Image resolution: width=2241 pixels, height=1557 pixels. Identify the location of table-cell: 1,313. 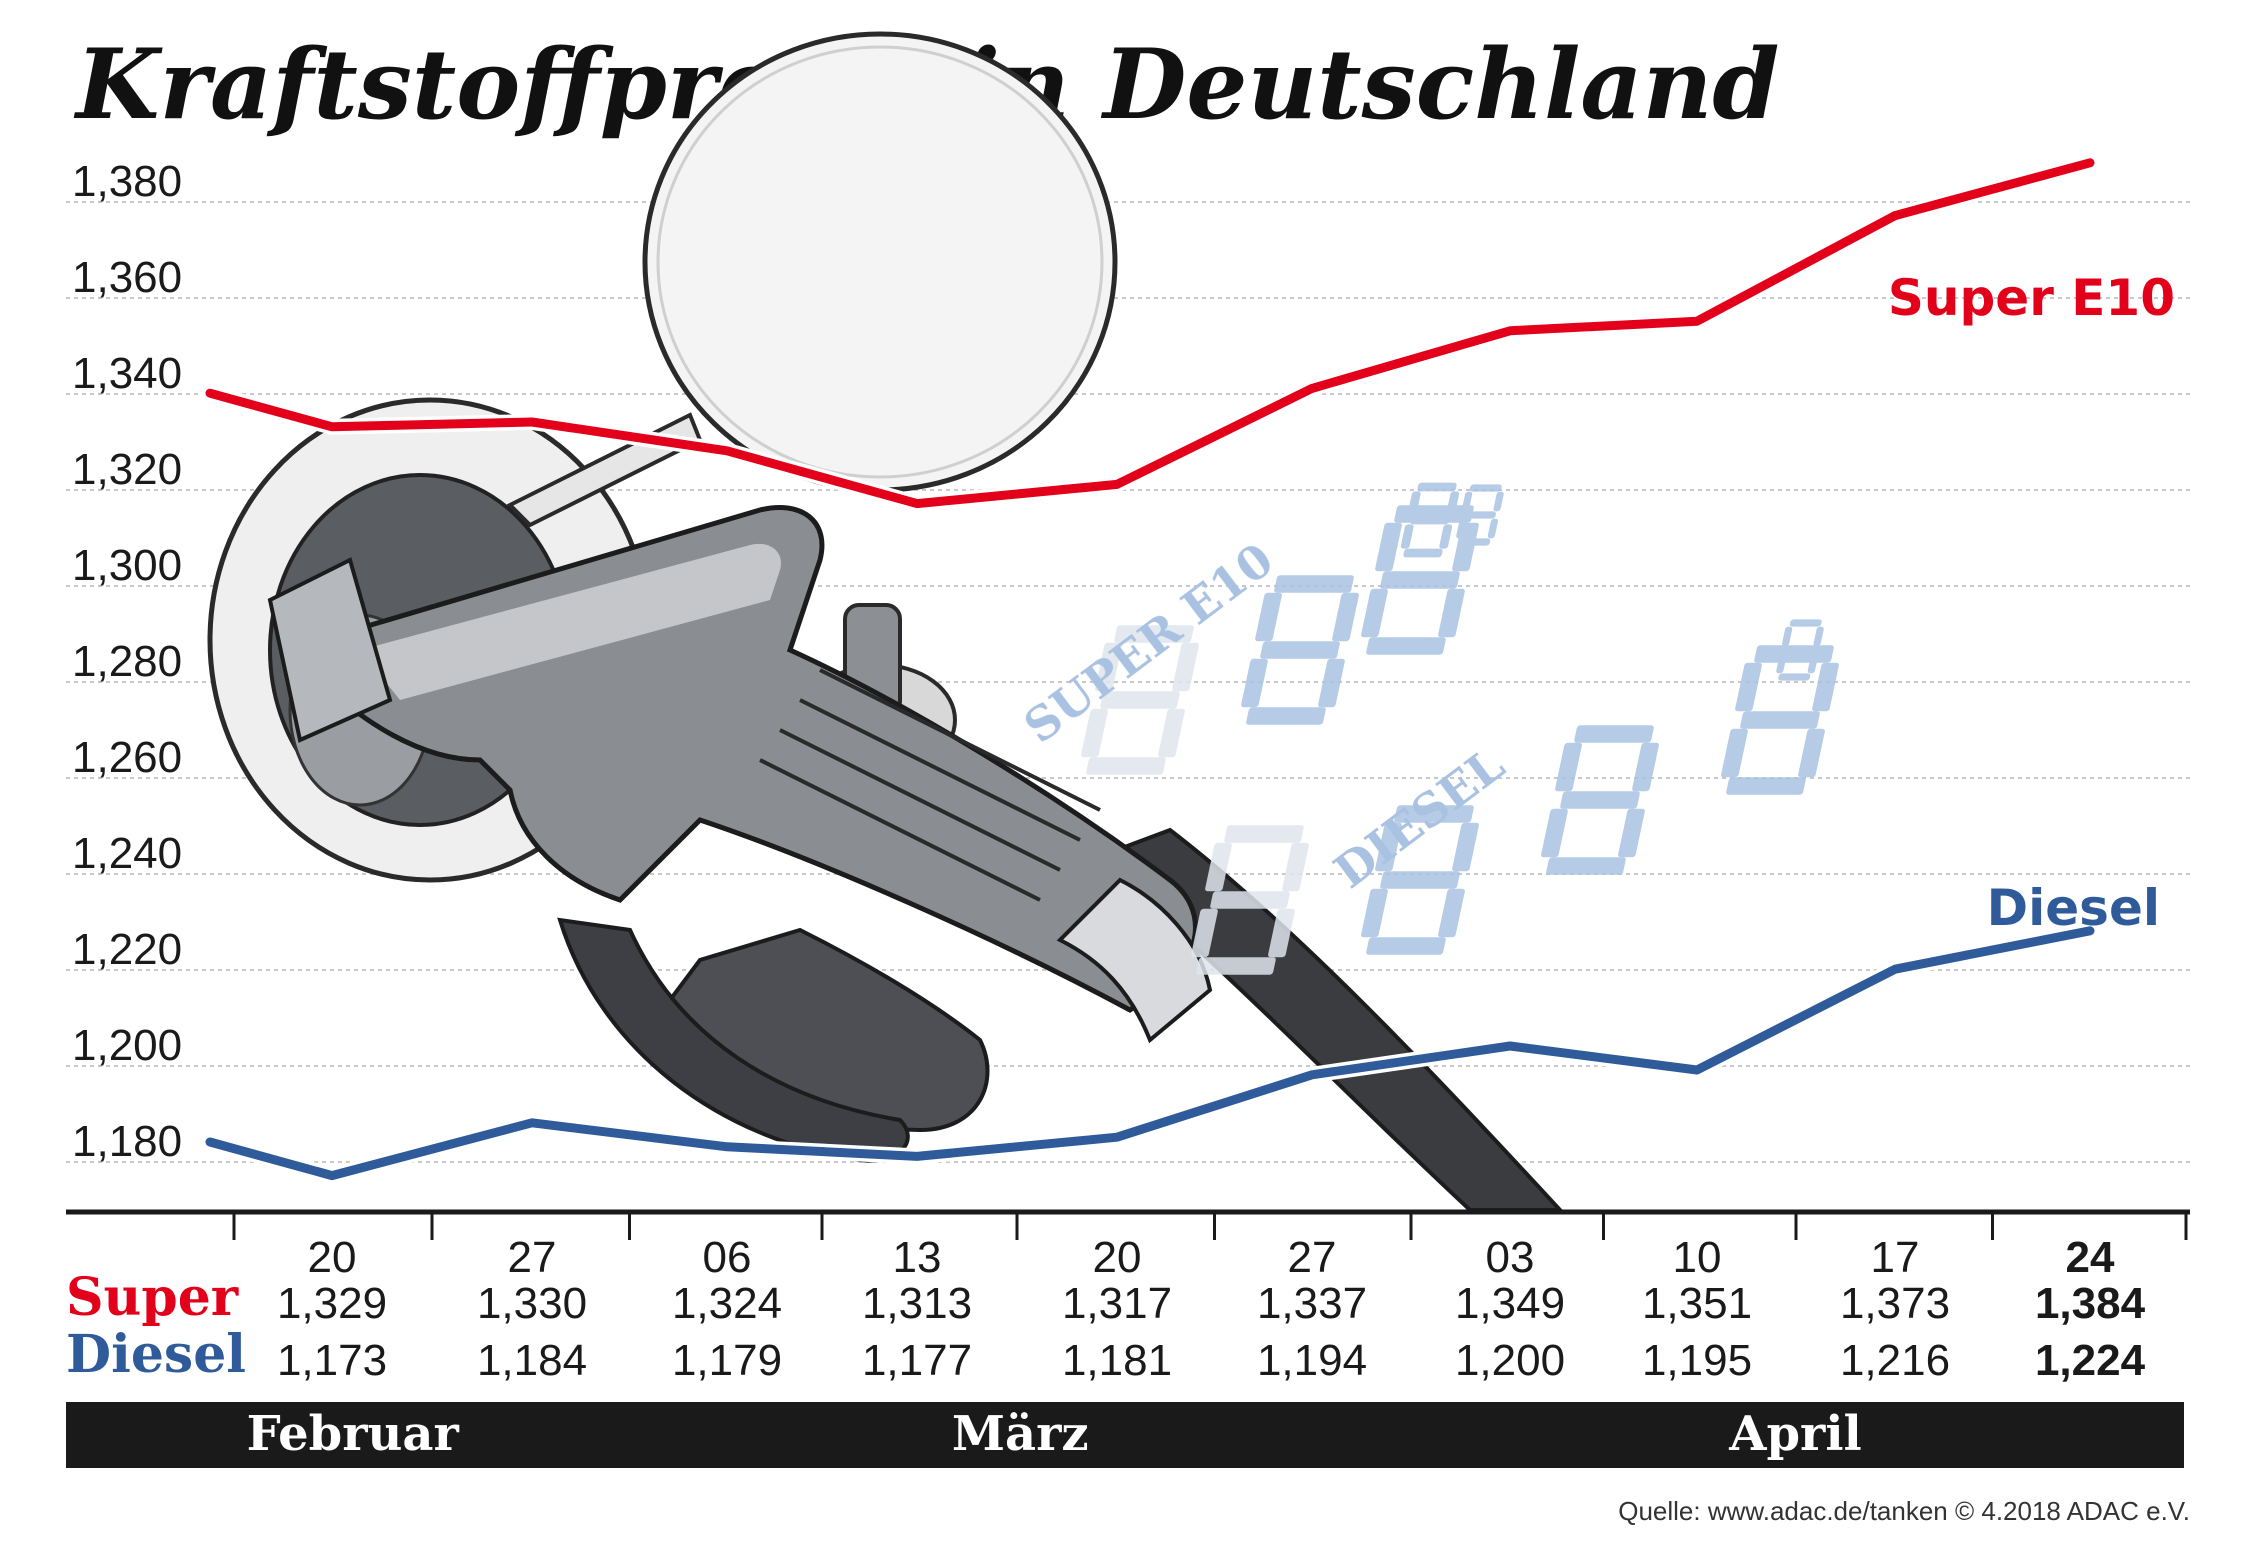
(917, 1303).